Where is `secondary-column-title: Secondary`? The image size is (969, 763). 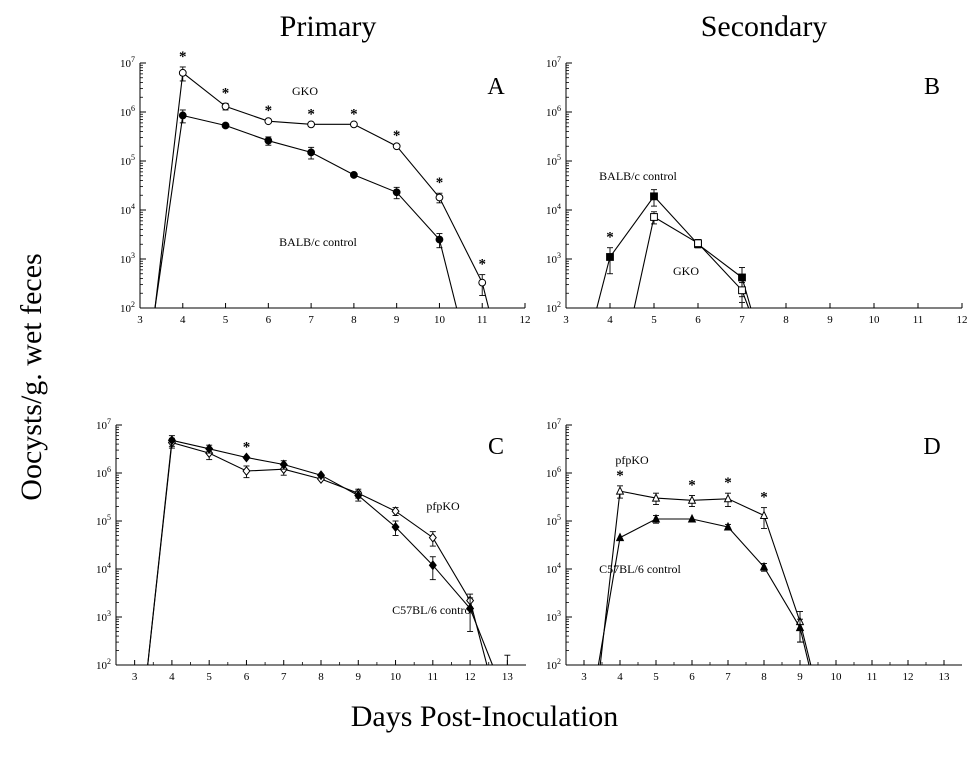 secondary-column-title: Secondary is located at coordinates (764, 26).